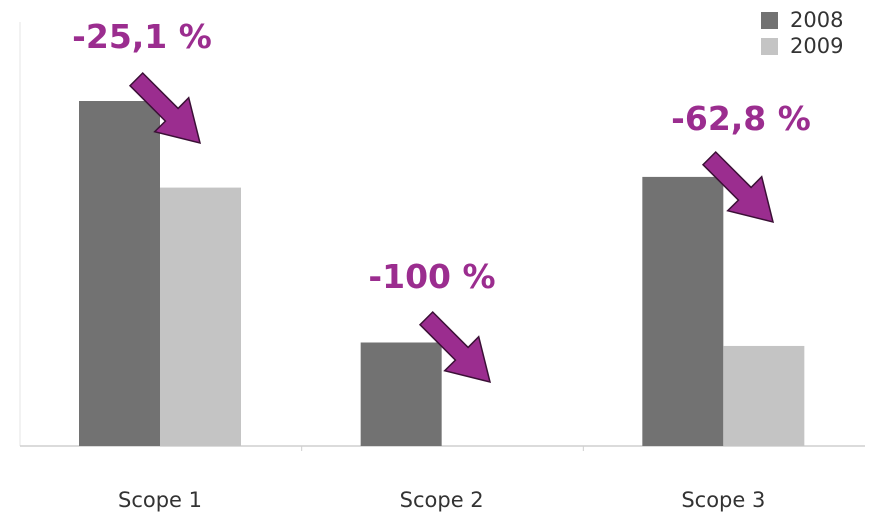 The image size is (871, 516). What do you see at coordinates (769, 46) in the screenshot?
I see `legend-swatch-2009` at bounding box center [769, 46].